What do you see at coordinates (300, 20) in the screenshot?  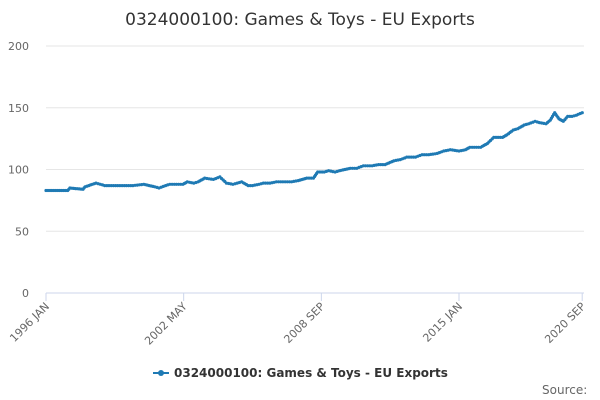 I see `chart-title: 0324000100: Games & Toys - EU Exports` at bounding box center [300, 20].